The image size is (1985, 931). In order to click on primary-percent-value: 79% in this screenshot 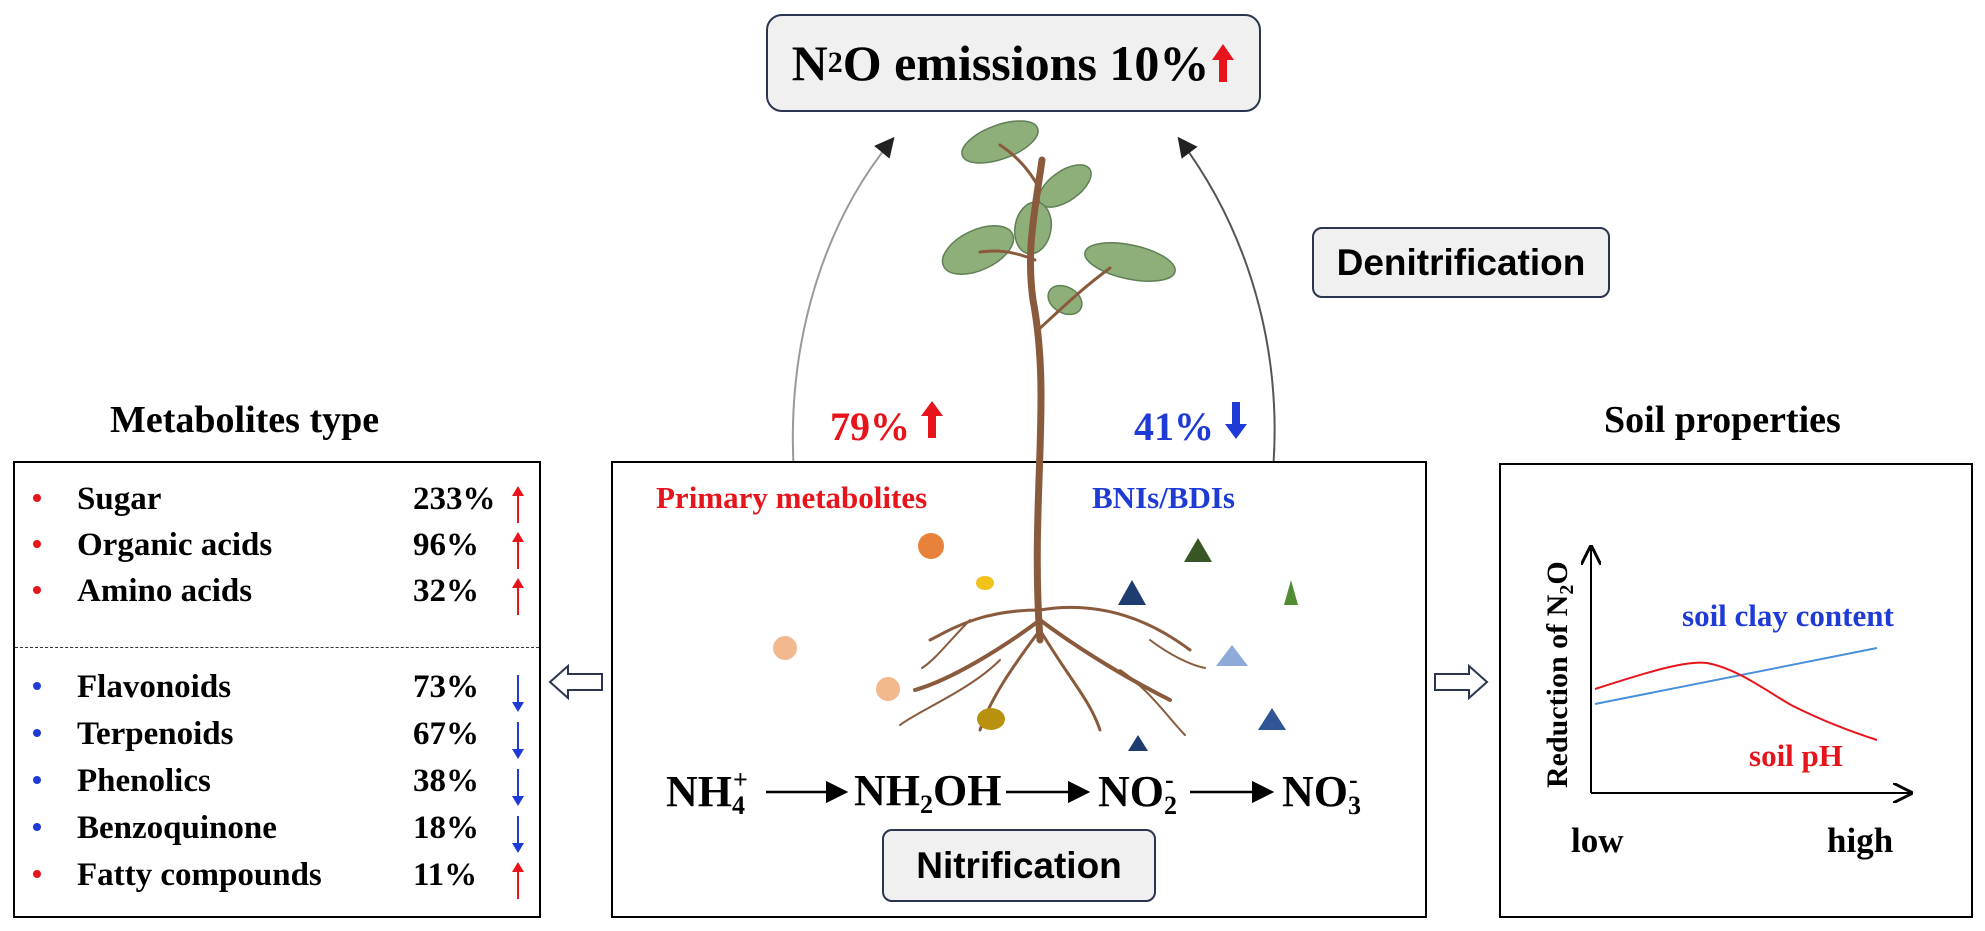, I will do `click(870, 426)`.